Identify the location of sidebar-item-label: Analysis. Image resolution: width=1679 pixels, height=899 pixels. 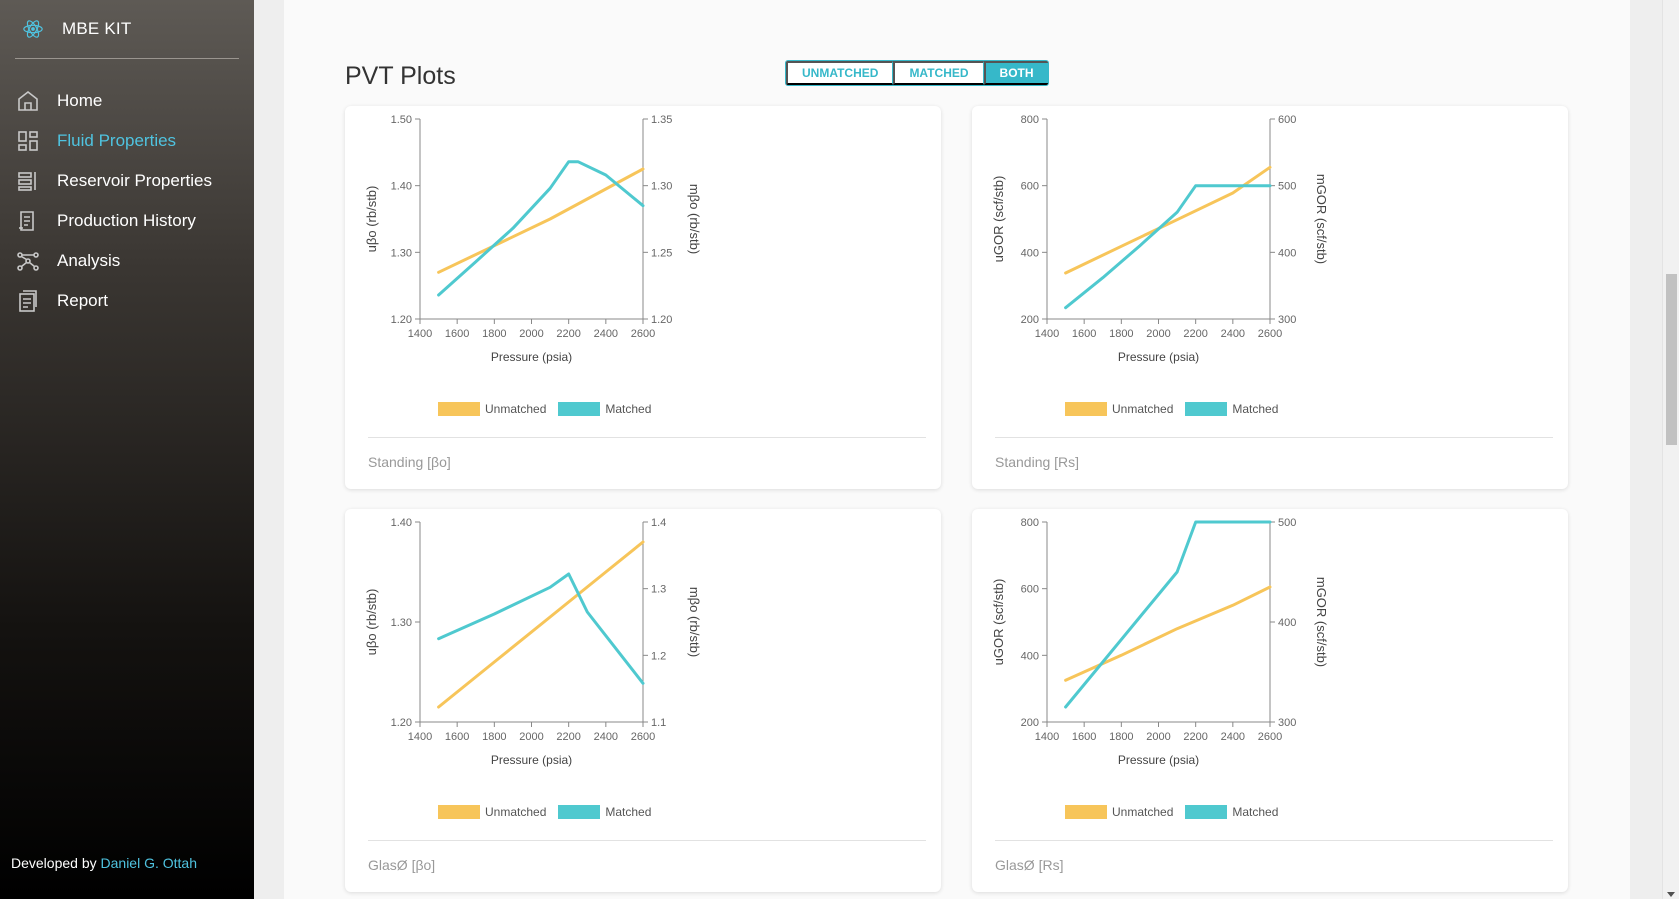
(89, 260).